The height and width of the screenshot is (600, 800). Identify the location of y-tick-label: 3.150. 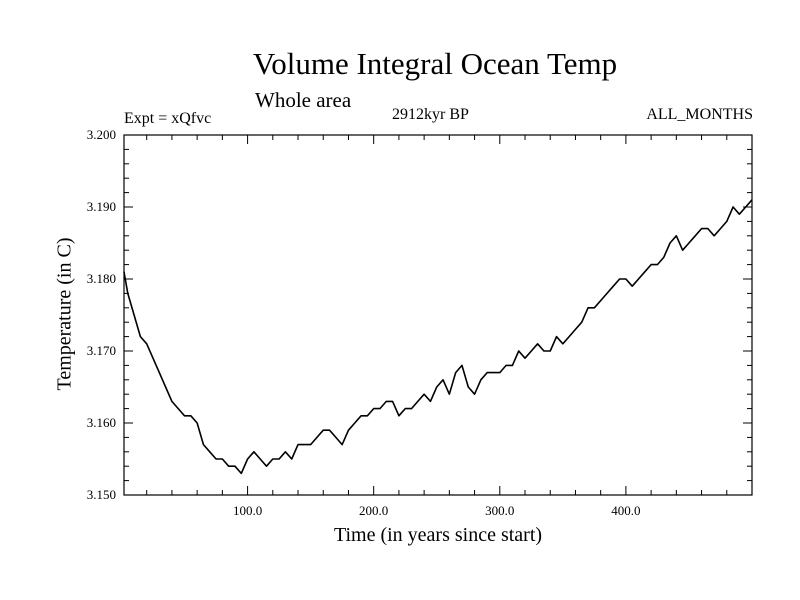
(101, 494).